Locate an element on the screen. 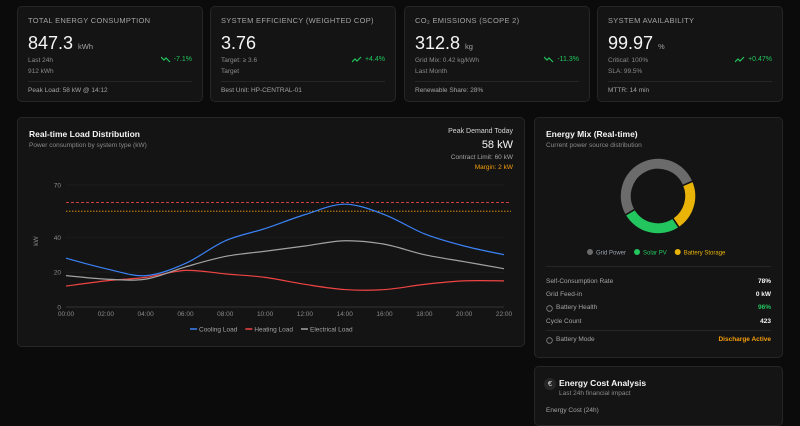 This screenshot has width=800, height=426. kpi-change: +4.4% is located at coordinates (368, 59).